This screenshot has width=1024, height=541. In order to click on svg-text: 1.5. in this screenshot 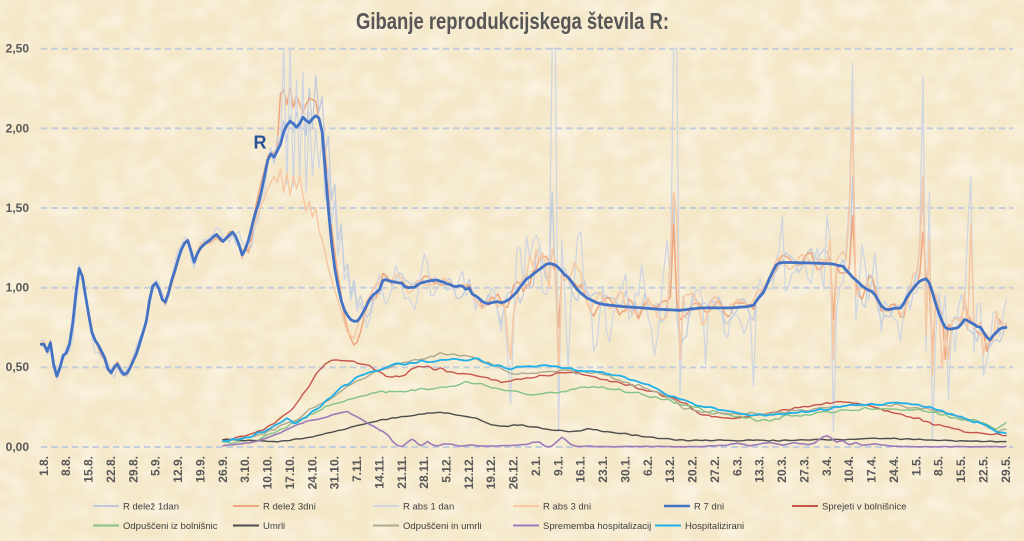, I will do `click(916, 466)`.